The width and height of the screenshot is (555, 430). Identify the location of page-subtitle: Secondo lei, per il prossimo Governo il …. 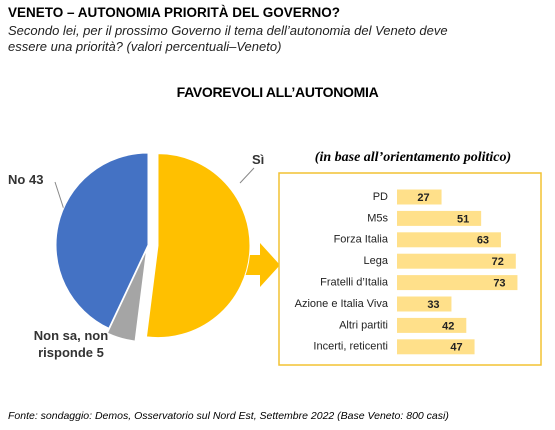
(228, 38).